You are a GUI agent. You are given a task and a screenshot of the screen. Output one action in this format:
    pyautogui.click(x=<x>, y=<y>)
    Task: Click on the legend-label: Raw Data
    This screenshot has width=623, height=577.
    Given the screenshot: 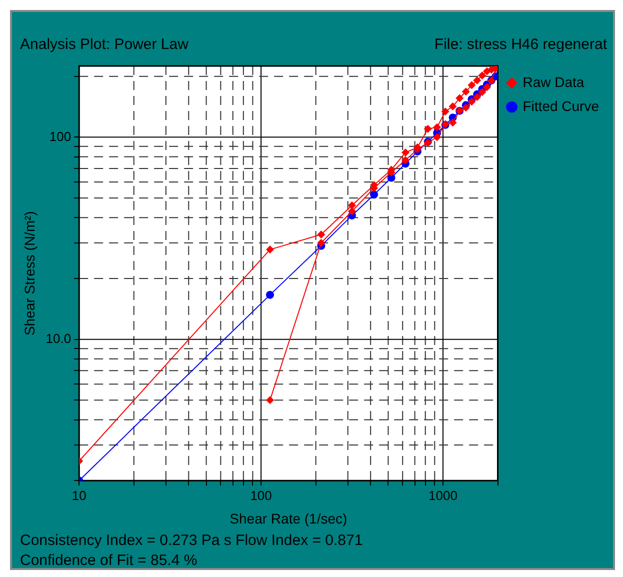 What is the action you would take?
    pyautogui.click(x=553, y=82)
    